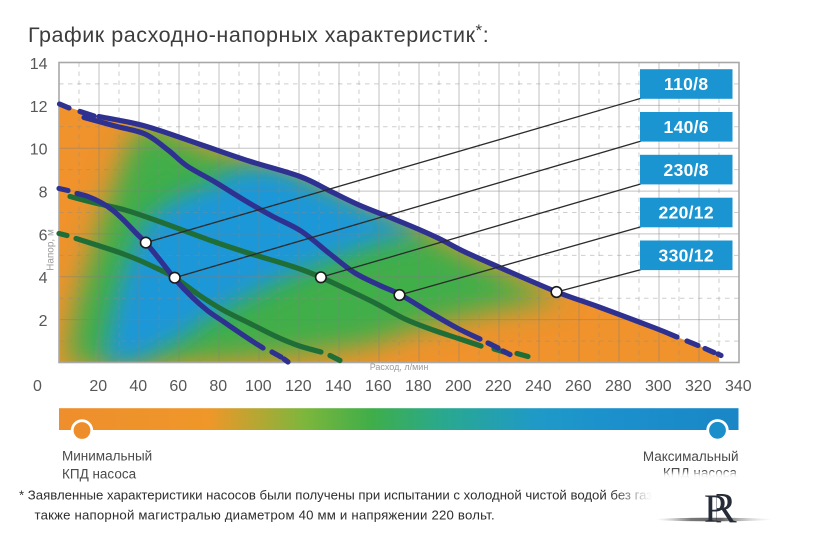  Describe the element at coordinates (338, 386) in the screenshot. I see `svg-text: 140` at that location.